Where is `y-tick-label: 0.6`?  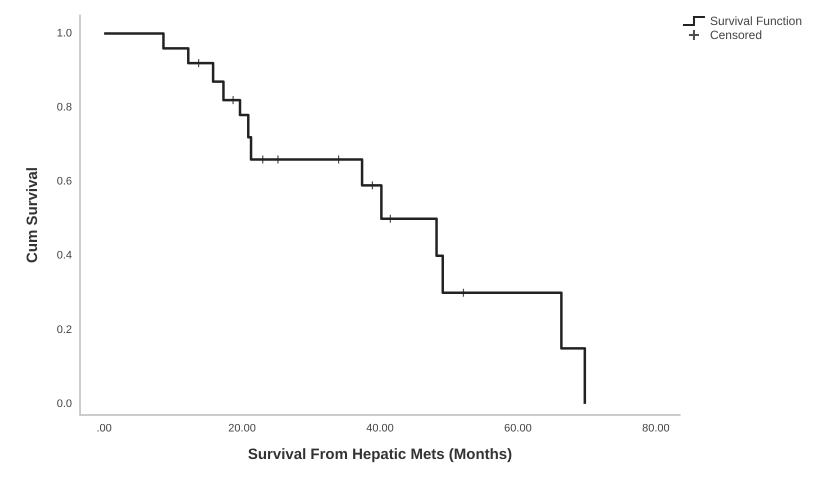
y-tick-label: 0.6 is located at coordinates (64, 182).